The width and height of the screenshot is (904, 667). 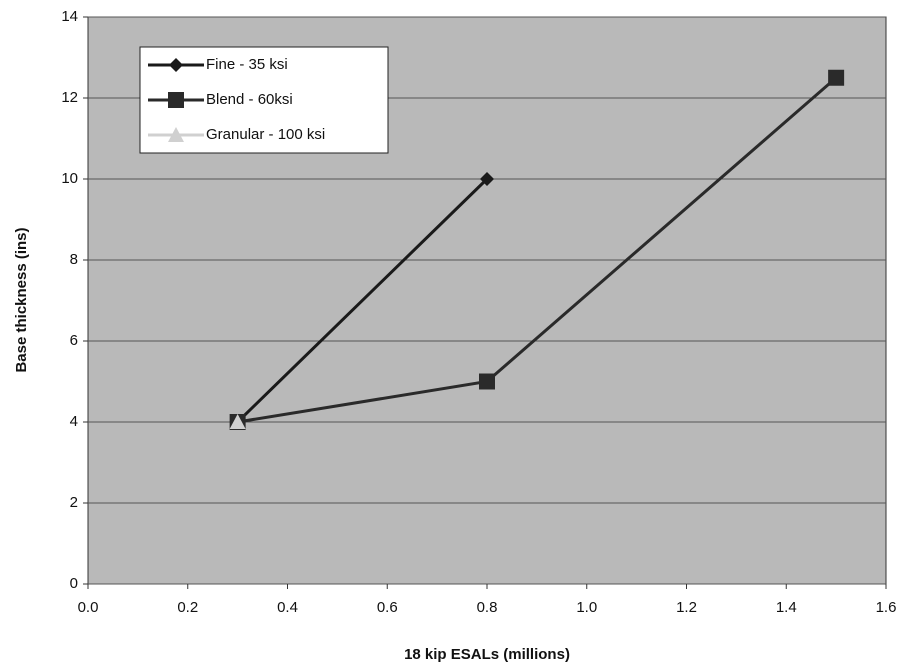 What do you see at coordinates (21, 299) in the screenshot?
I see `y-axis-title: Base thickness (ins)` at bounding box center [21, 299].